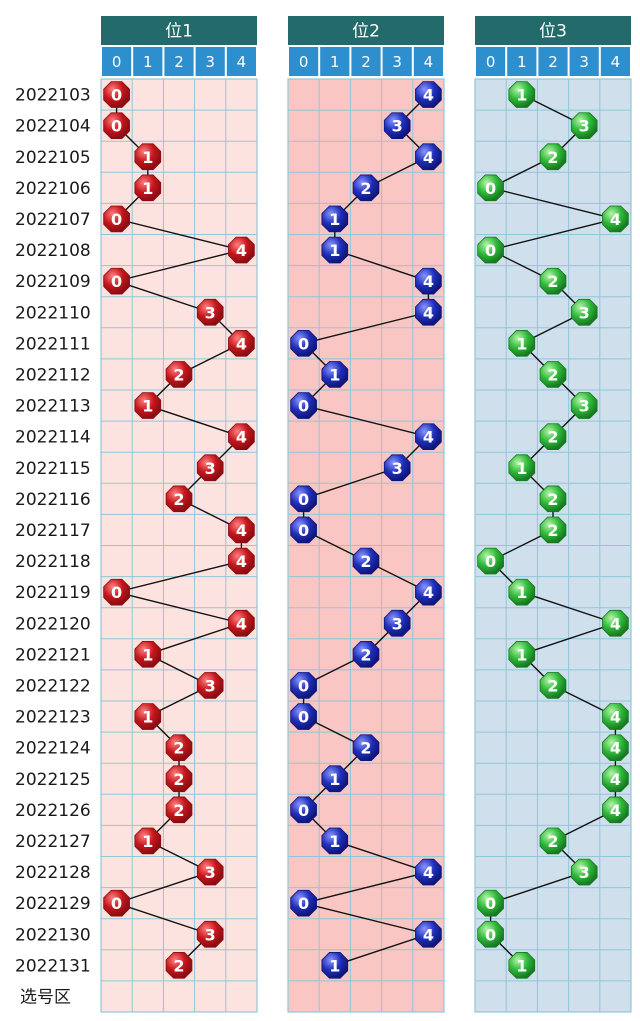 The image size is (640, 1021). What do you see at coordinates (53, 655) in the screenshot?
I see `period-label: 2022121` at bounding box center [53, 655].